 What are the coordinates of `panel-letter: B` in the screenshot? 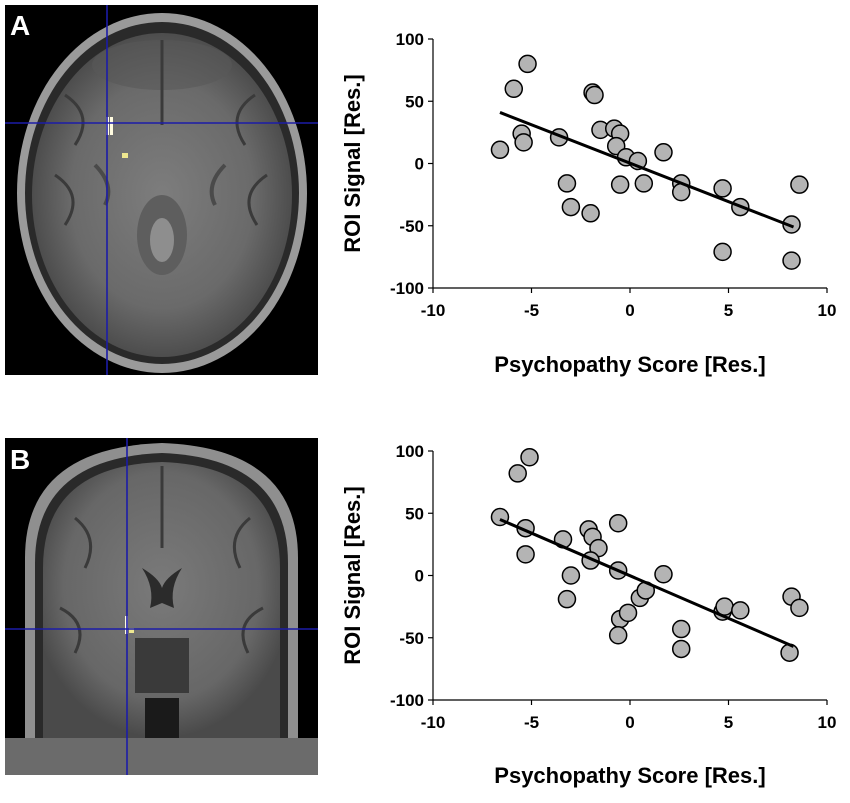 It's located at (20, 459).